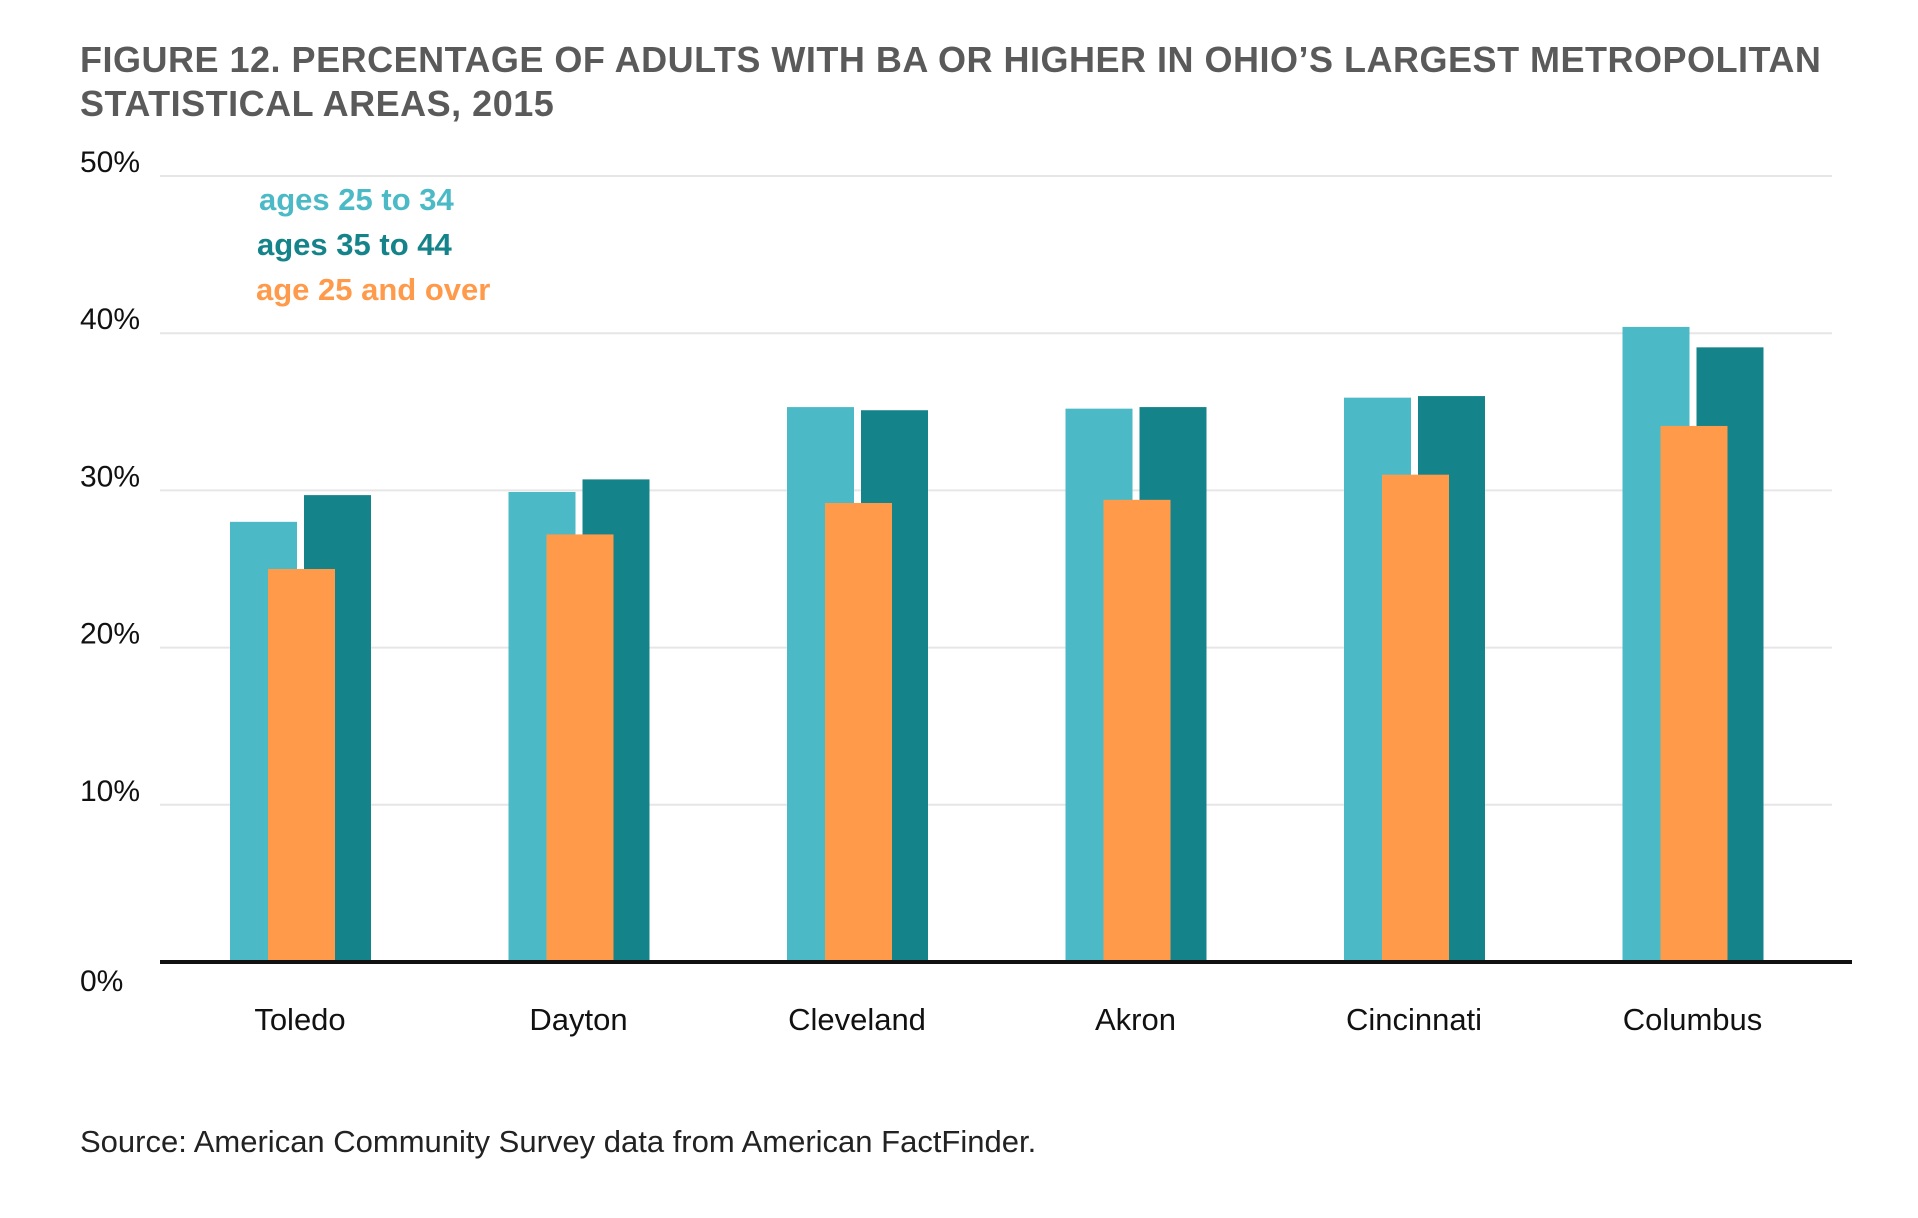 The width and height of the screenshot is (1918, 1218). I want to click on x-category-label: Dayton, so click(578, 1019).